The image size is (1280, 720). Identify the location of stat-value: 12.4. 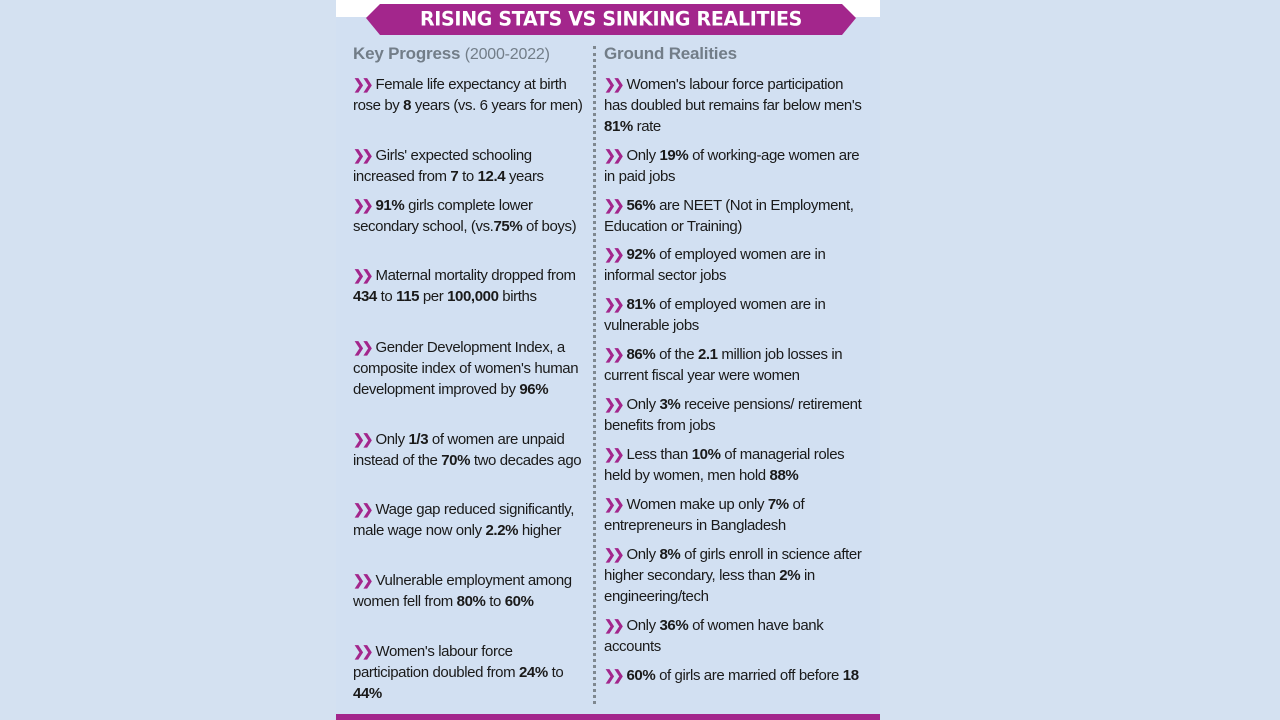
(491, 176).